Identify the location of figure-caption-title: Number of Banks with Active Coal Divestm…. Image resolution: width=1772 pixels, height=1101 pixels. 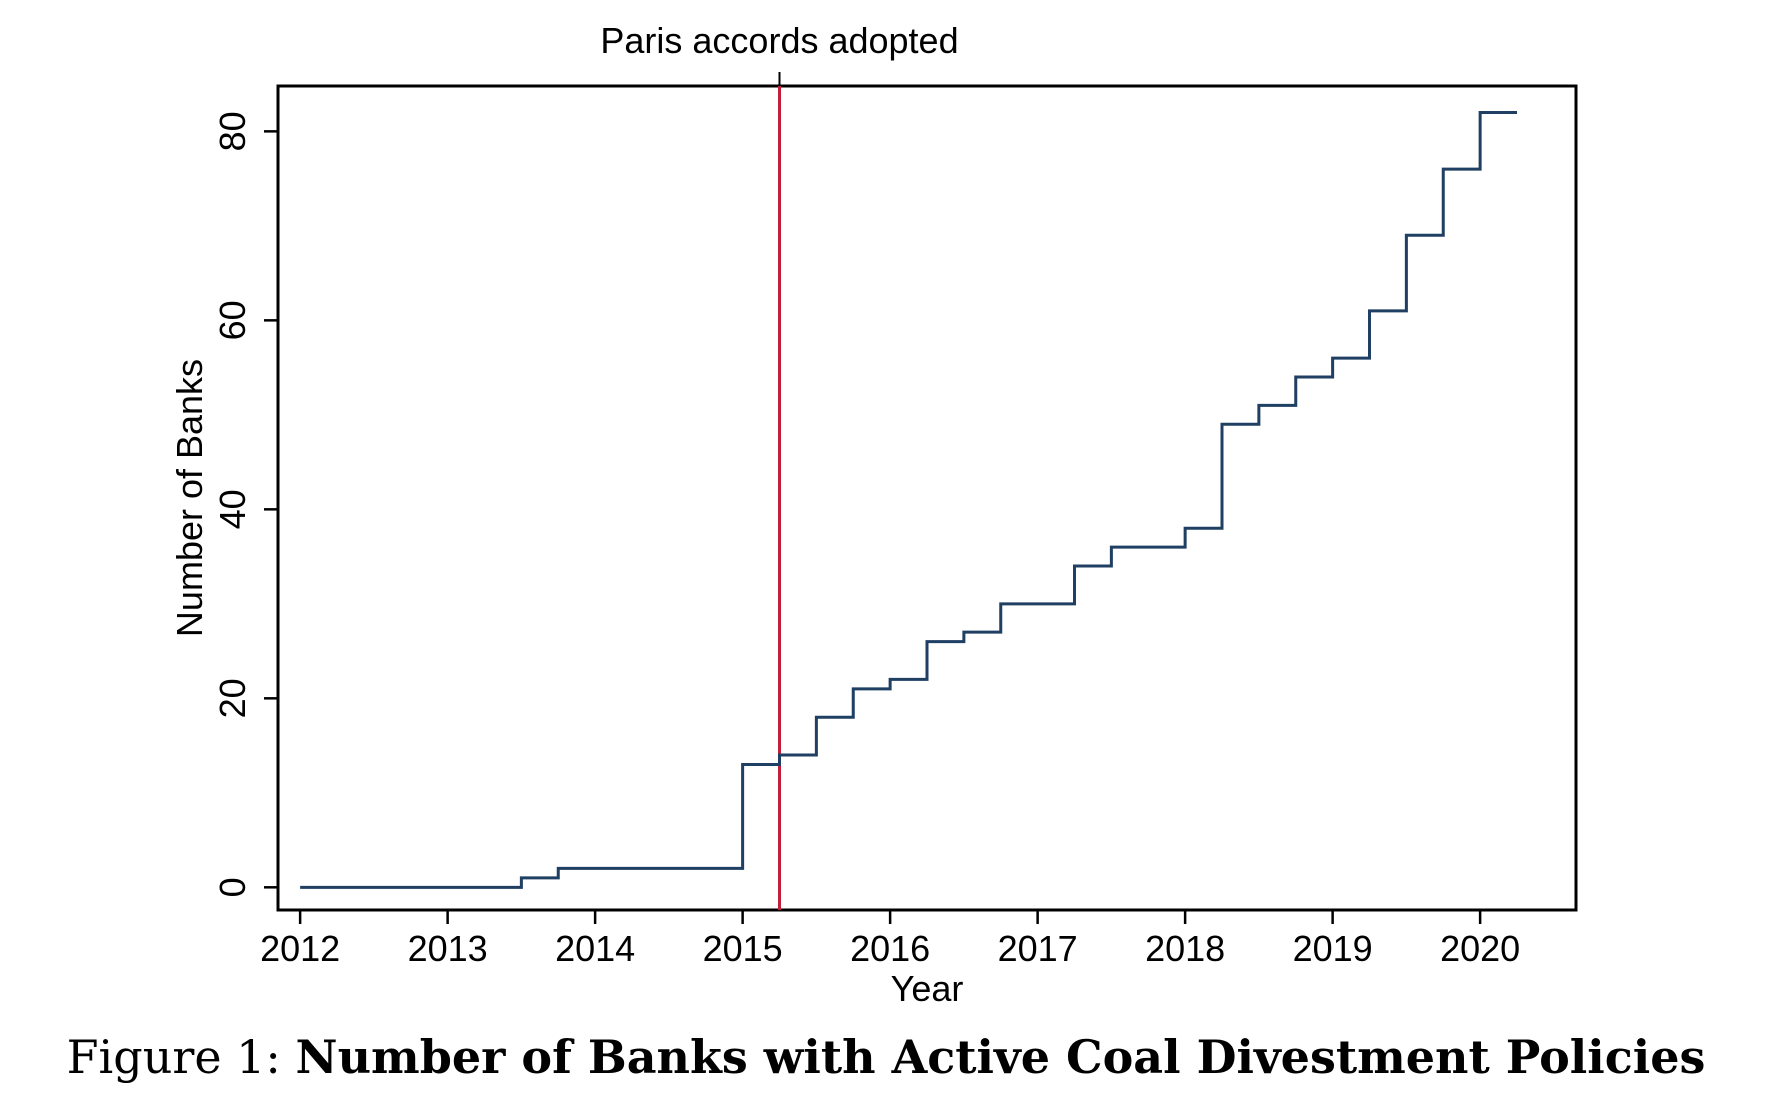
(1000, 1057).